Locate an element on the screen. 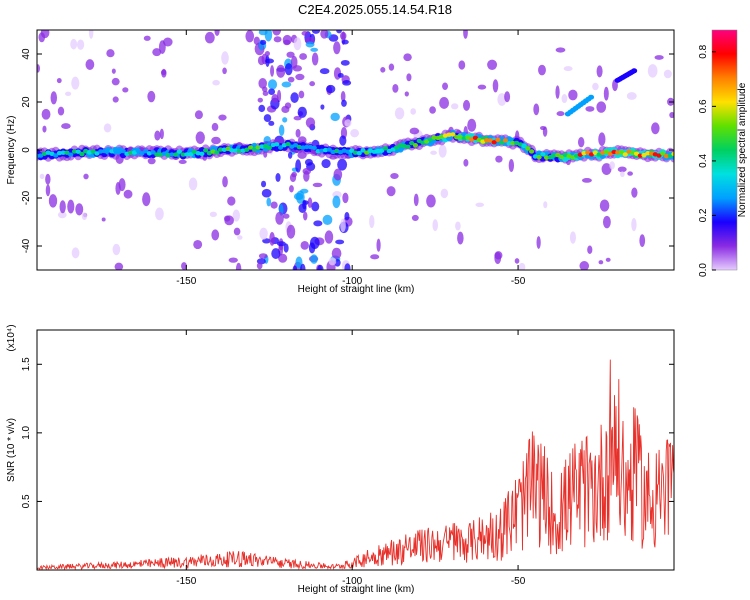 The width and height of the screenshot is (750, 600). snr-x-tick-label: -50 is located at coordinates (518, 581).